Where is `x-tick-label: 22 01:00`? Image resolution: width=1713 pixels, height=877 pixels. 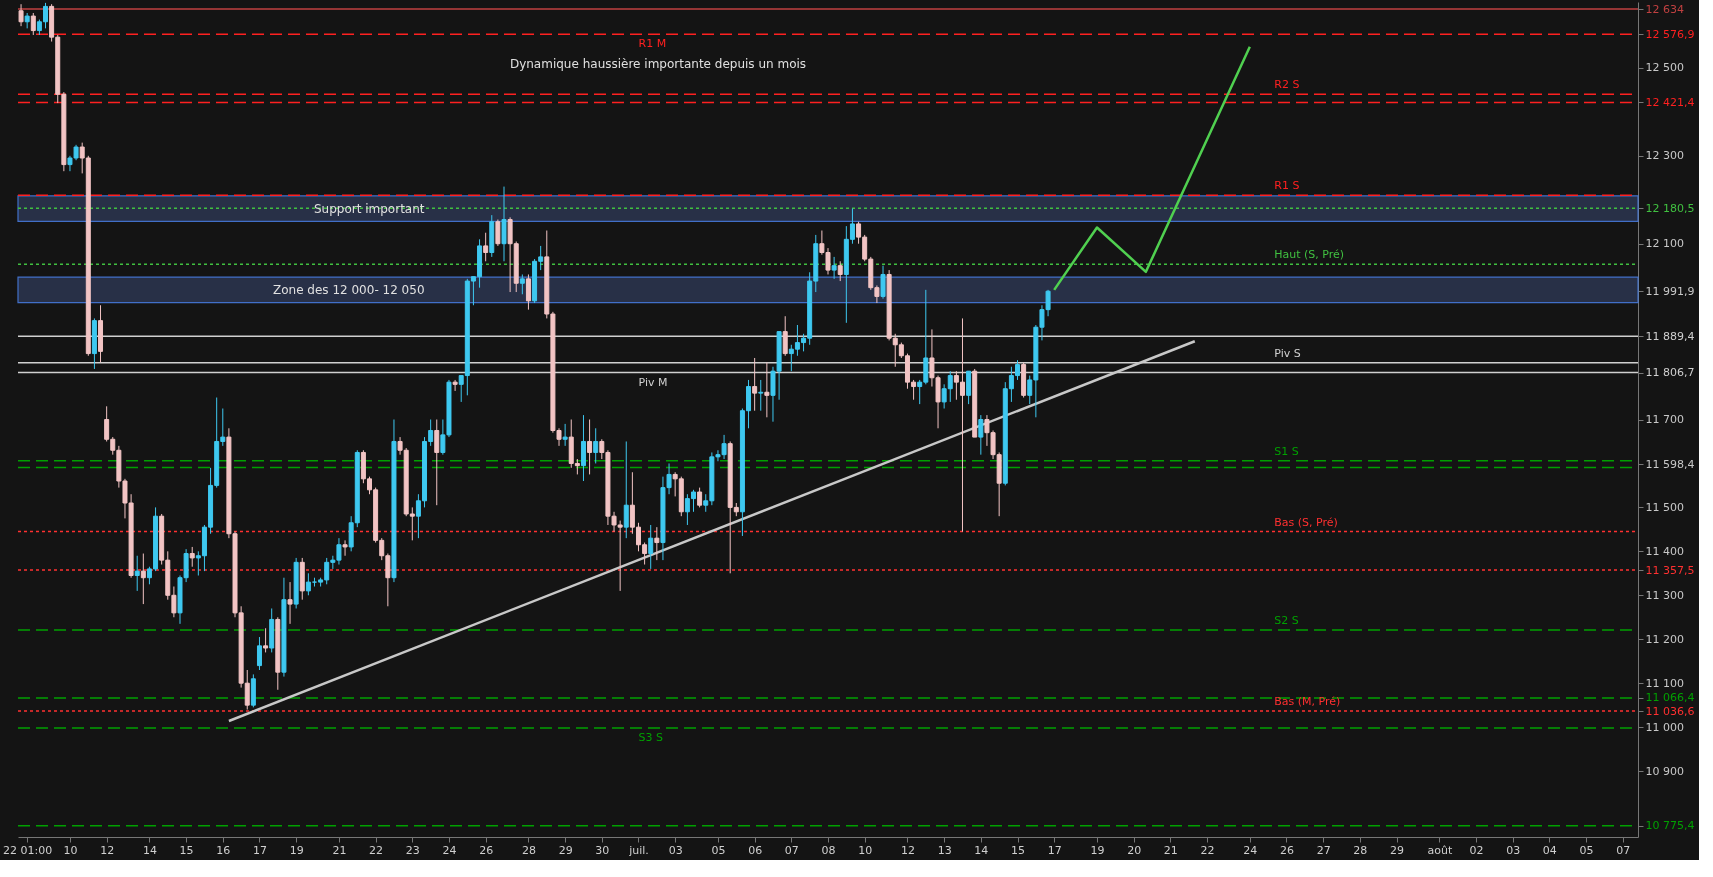 x-tick-label: 22 01:00 is located at coordinates (28, 850).